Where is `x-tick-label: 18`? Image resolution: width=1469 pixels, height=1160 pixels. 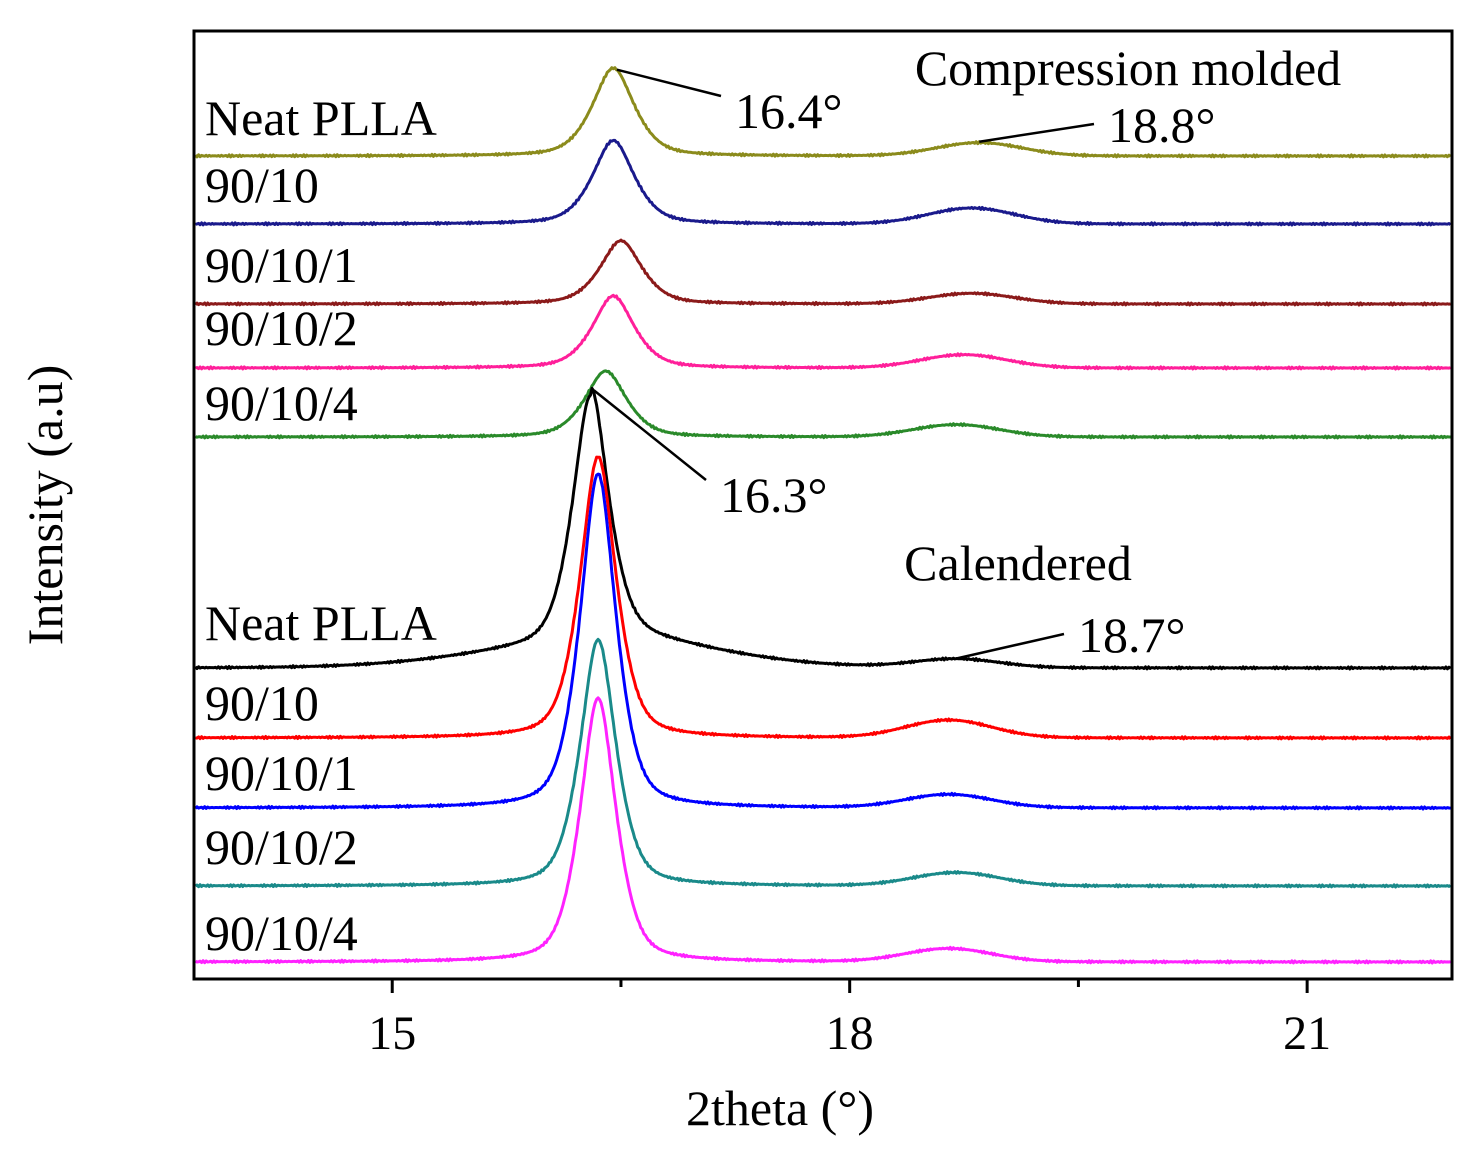
x-tick-label: 18 is located at coordinates (850, 1033).